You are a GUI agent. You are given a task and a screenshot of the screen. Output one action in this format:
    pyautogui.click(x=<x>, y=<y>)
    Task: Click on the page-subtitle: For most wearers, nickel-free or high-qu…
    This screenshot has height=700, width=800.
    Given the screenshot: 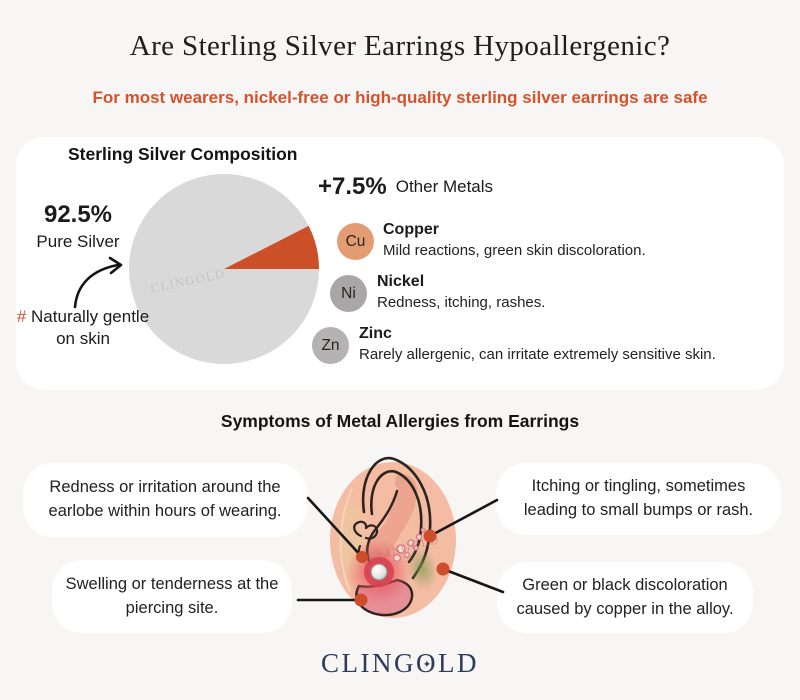 What is the action you would take?
    pyautogui.click(x=400, y=97)
    